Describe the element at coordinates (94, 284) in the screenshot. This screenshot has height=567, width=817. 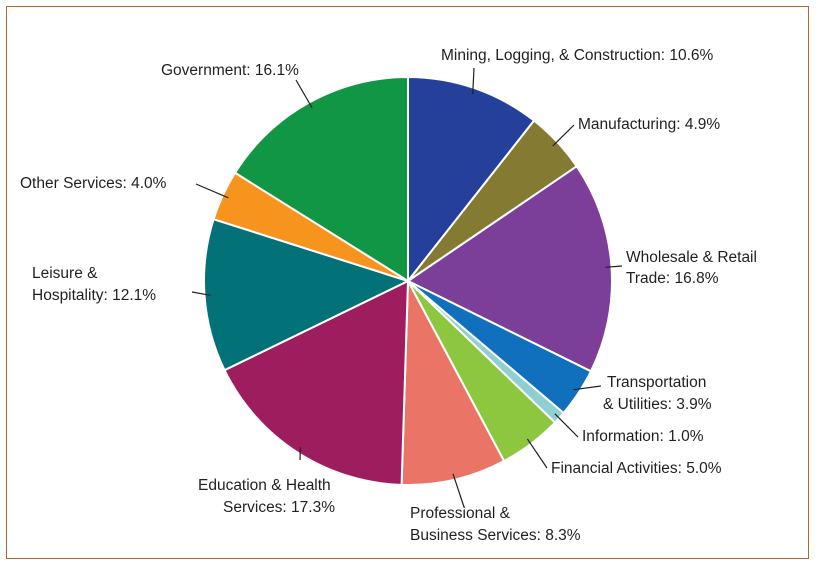
I see `label-leisure-hospitality: Leisure & Hospitality: 12.1%` at that location.